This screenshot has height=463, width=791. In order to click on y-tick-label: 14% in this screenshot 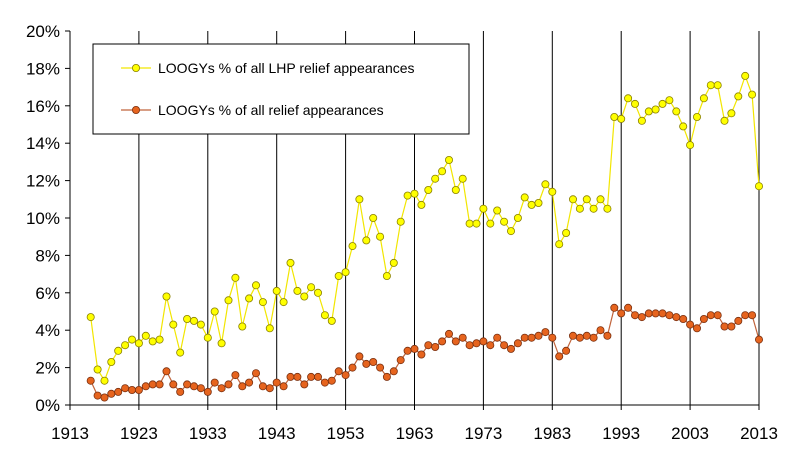, I will do `click(43, 143)`.